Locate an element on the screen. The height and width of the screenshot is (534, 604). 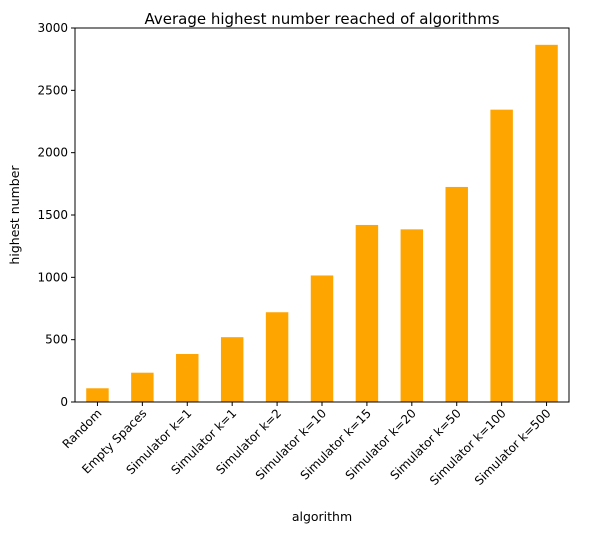
y-tick-label-1: 500 is located at coordinates (56, 340).